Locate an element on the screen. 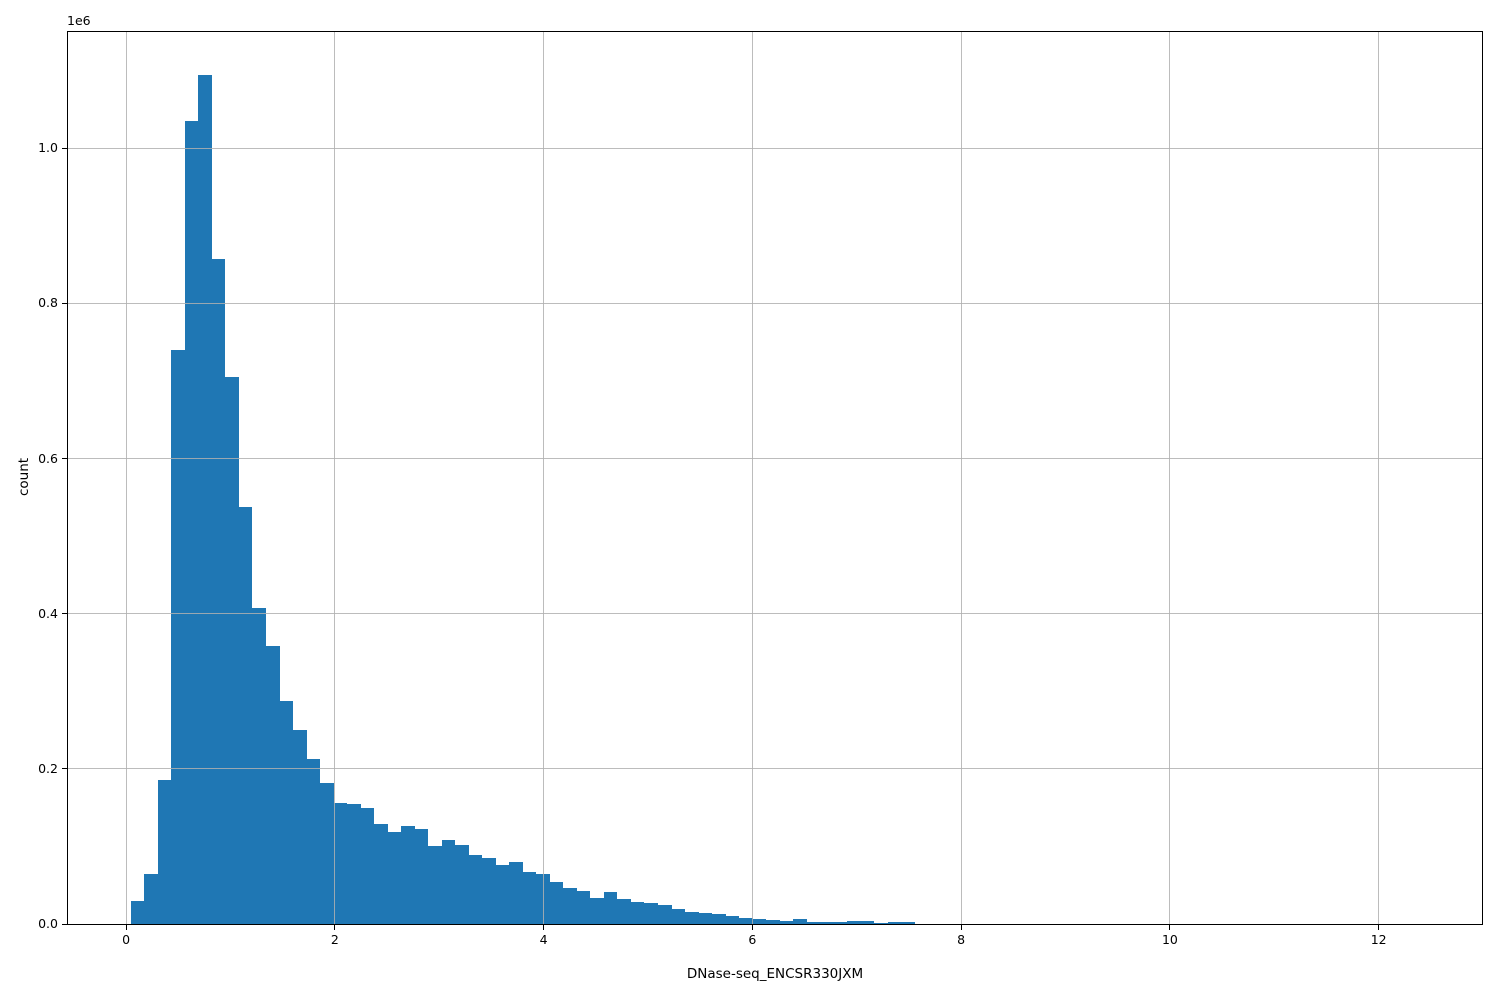 Image resolution: width=1500 pixels, height=1000 pixels. y-tick-label: 0.8 is located at coordinates (48, 303).